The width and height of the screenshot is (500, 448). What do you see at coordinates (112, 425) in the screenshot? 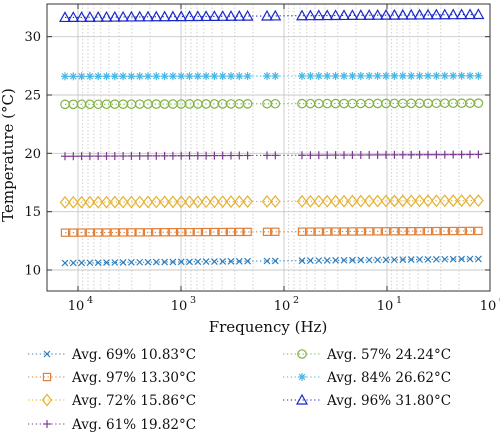
I see `legend-item: Avg. 61% 19.82°C` at bounding box center [112, 425].